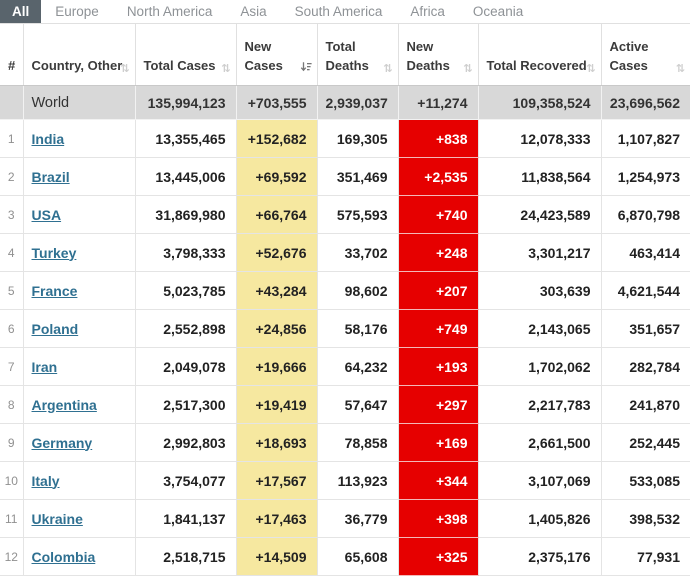 The image size is (690, 576). What do you see at coordinates (46, 214) in the screenshot?
I see `country-link: USA` at bounding box center [46, 214].